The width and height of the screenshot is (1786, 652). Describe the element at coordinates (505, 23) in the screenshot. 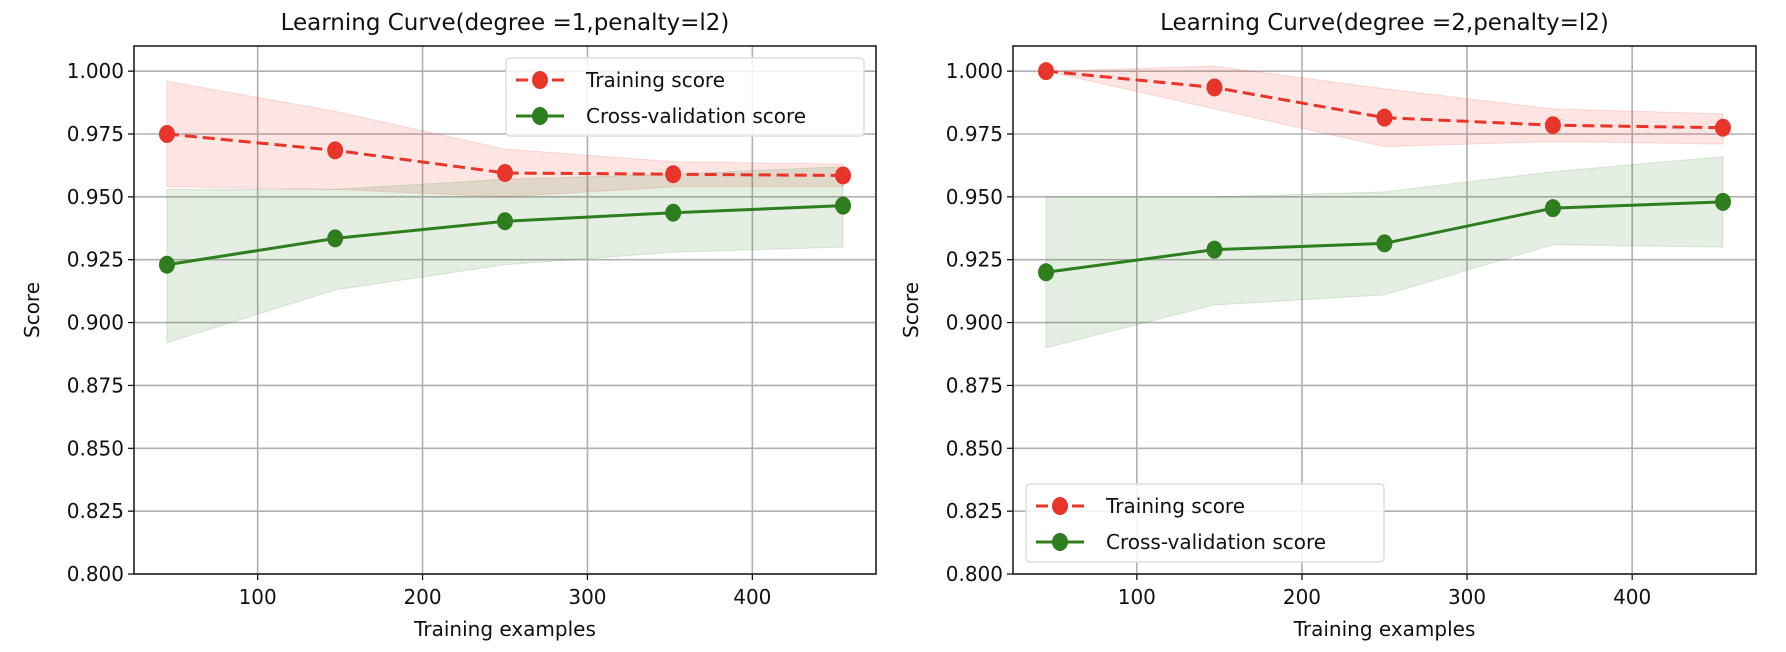

I see `chart-title: Learning Curve(degree =1,penalty=l2)` at that location.